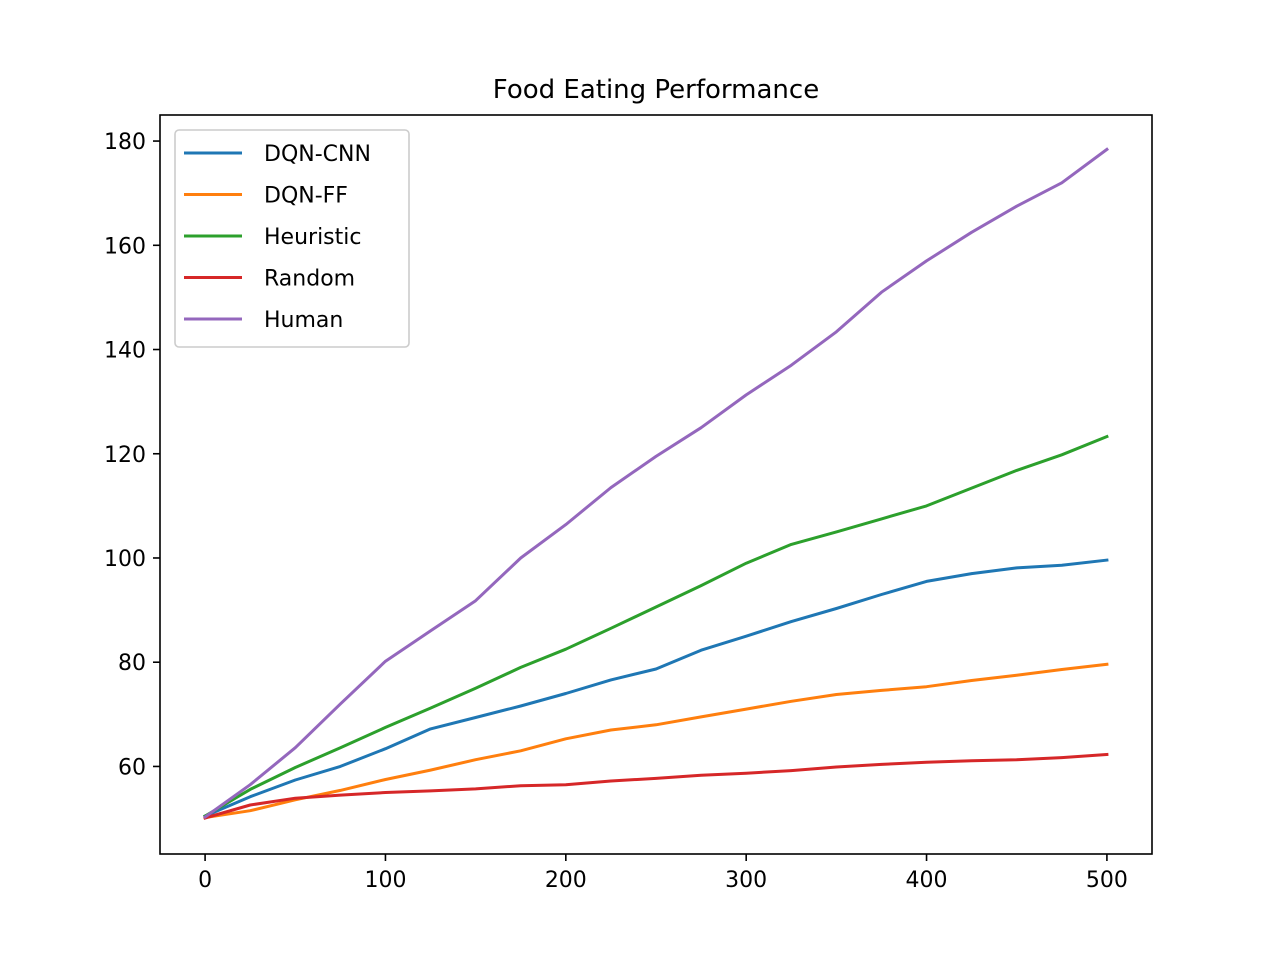 The image size is (1280, 960). Describe the element at coordinates (306, 196) in the screenshot. I see `legend-label: DQN-FF` at that location.